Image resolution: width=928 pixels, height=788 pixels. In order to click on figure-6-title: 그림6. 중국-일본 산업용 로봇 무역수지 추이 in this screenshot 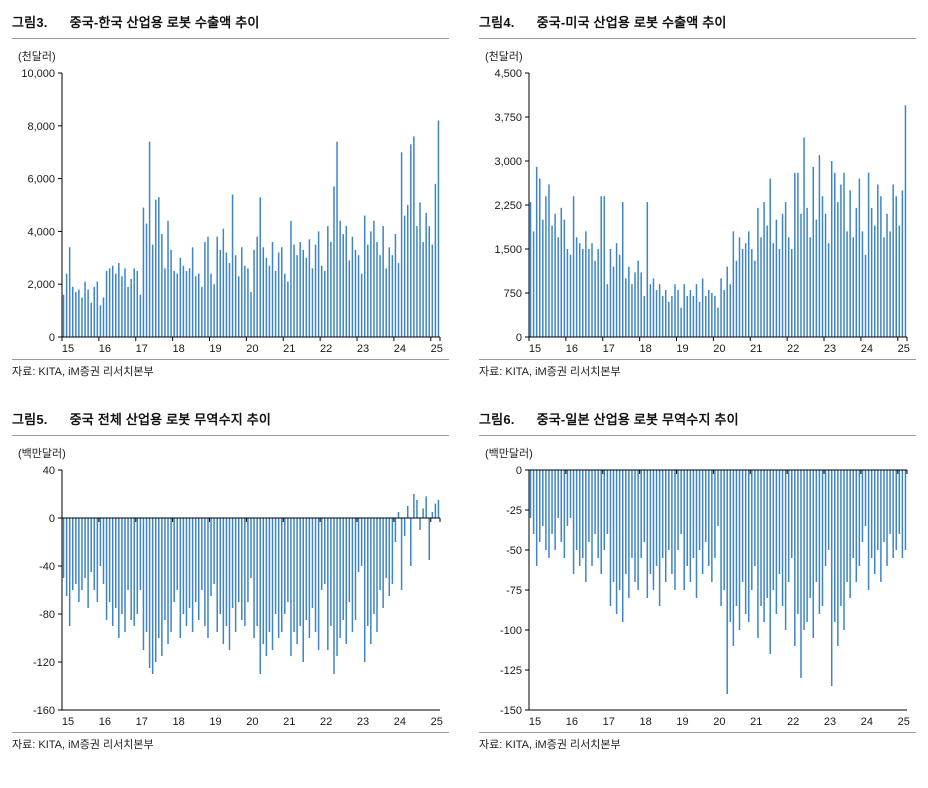, I will do `click(697, 420)`.